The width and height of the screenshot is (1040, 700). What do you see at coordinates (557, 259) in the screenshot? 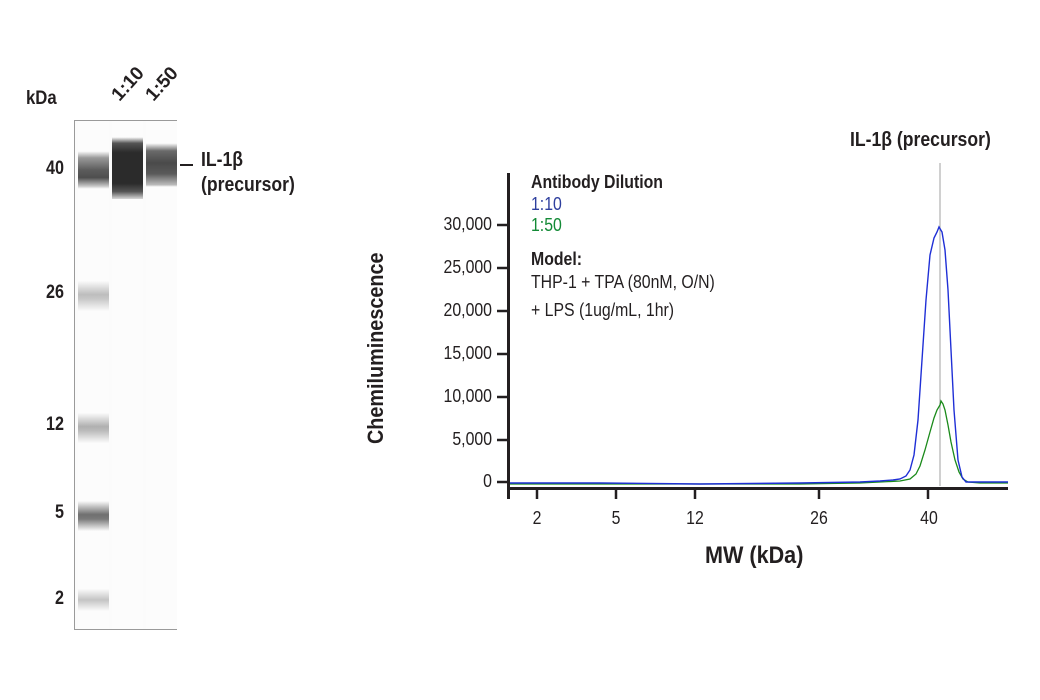
I see `legend-model-title: Model:` at bounding box center [557, 259].